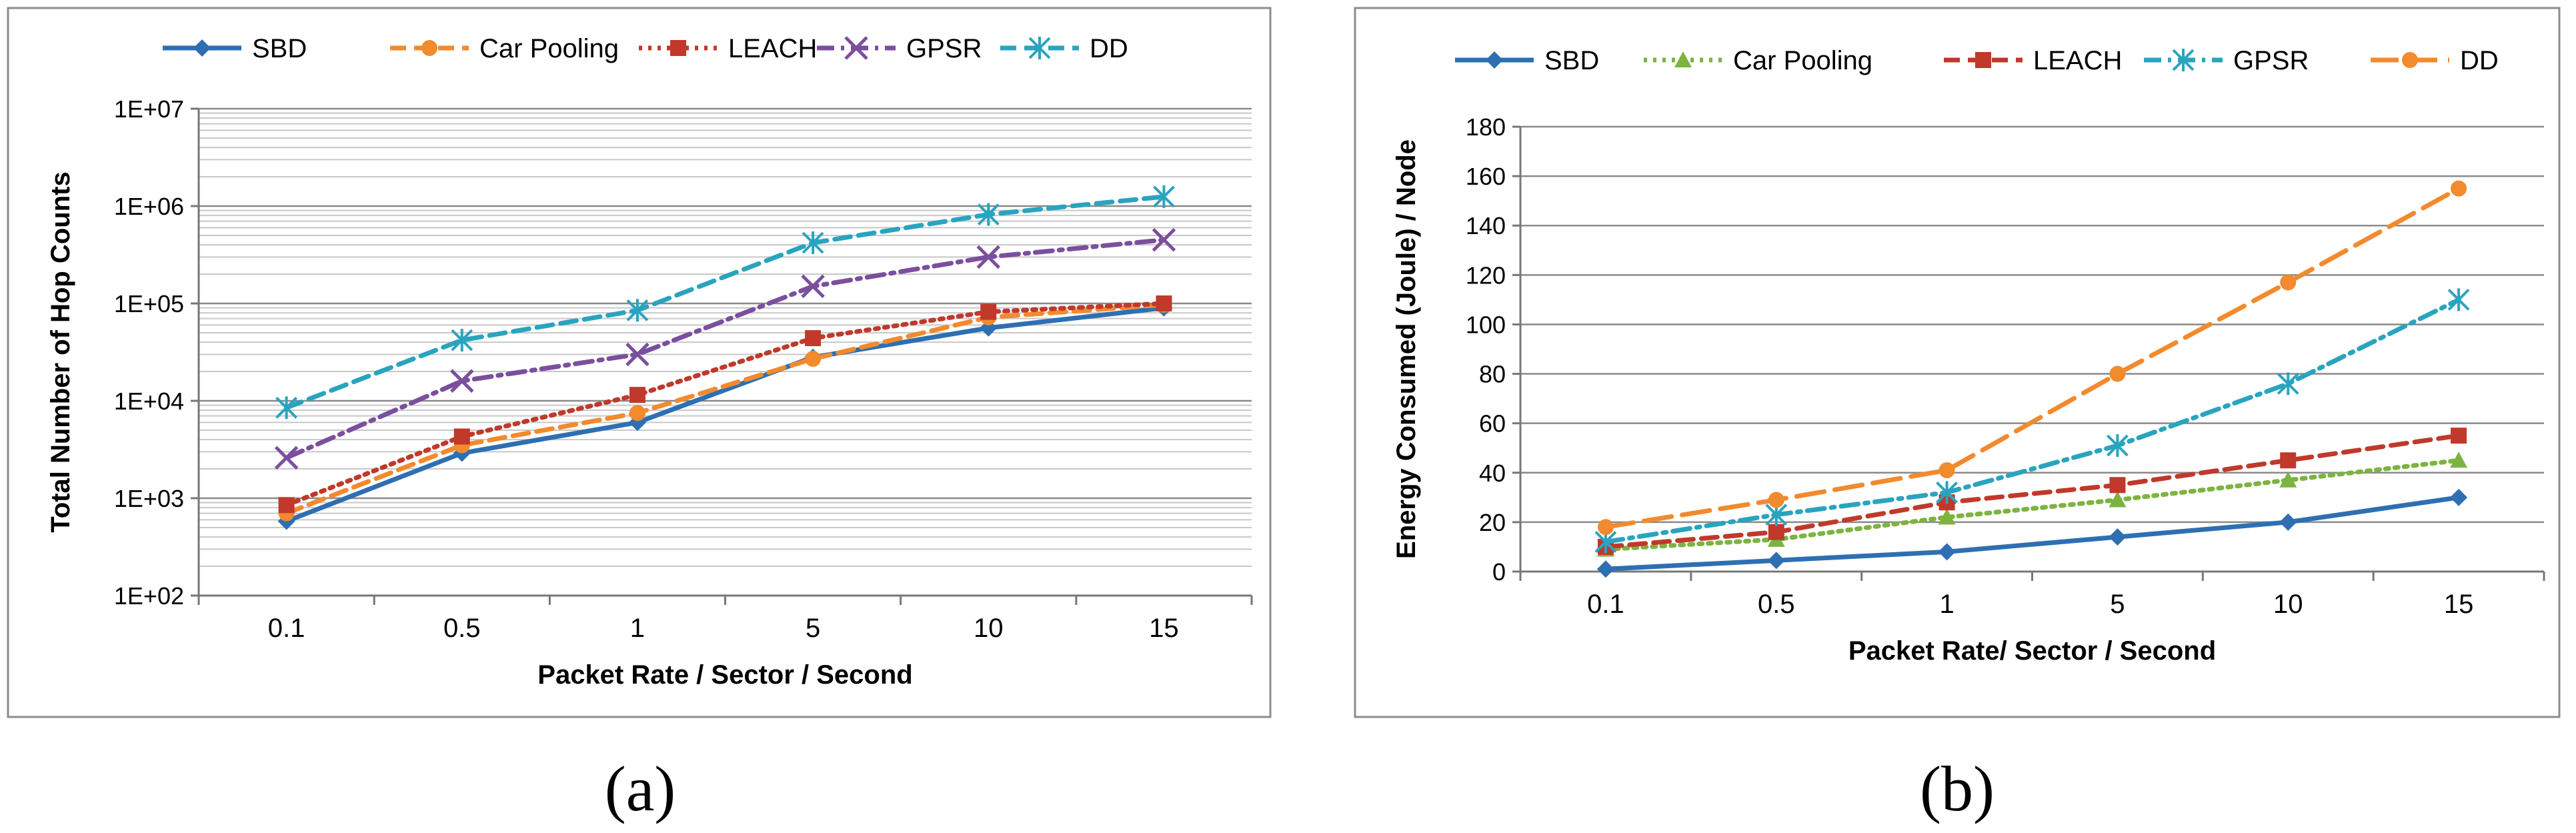  What do you see at coordinates (149, 207) in the screenshot?
I see `y-tick-label: 1E+06` at bounding box center [149, 207].